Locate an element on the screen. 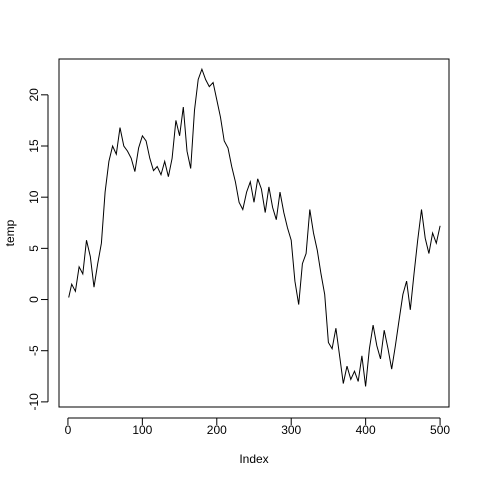  y-tick-label: 10 is located at coordinates (34, 197).